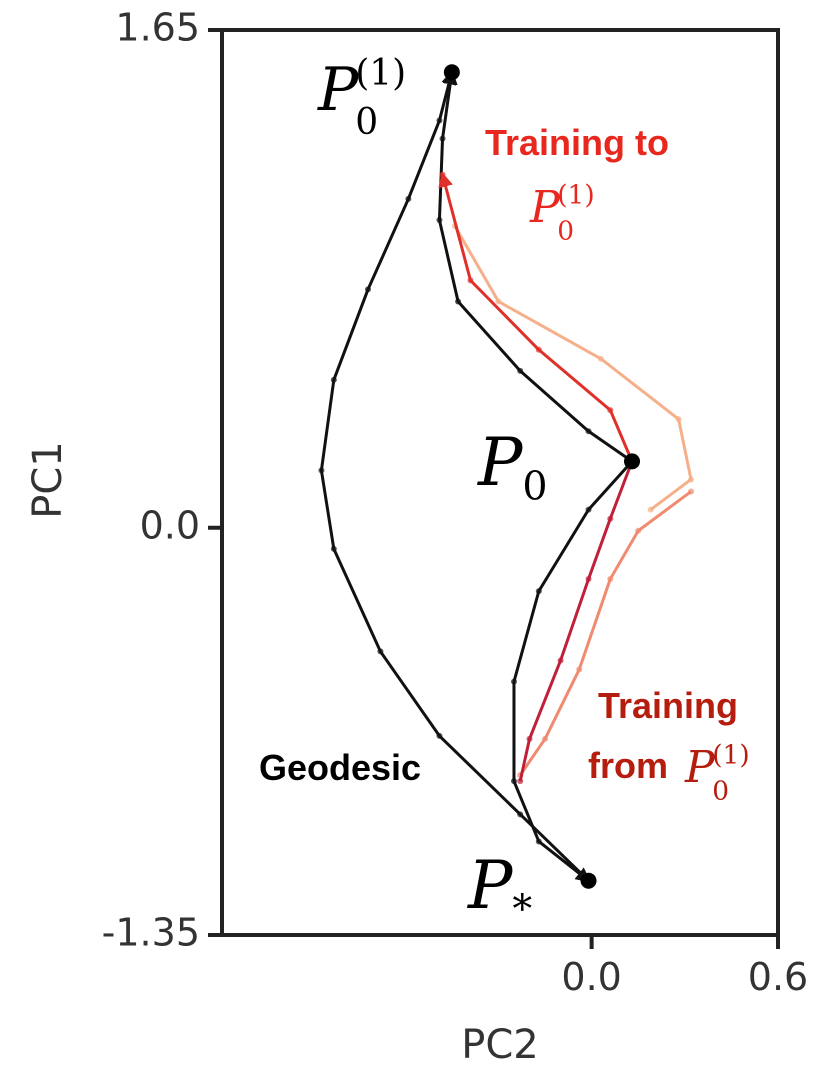 The height and width of the screenshot is (1083, 830). I want to click on y-tick-label: 1.65, so click(157, 28).